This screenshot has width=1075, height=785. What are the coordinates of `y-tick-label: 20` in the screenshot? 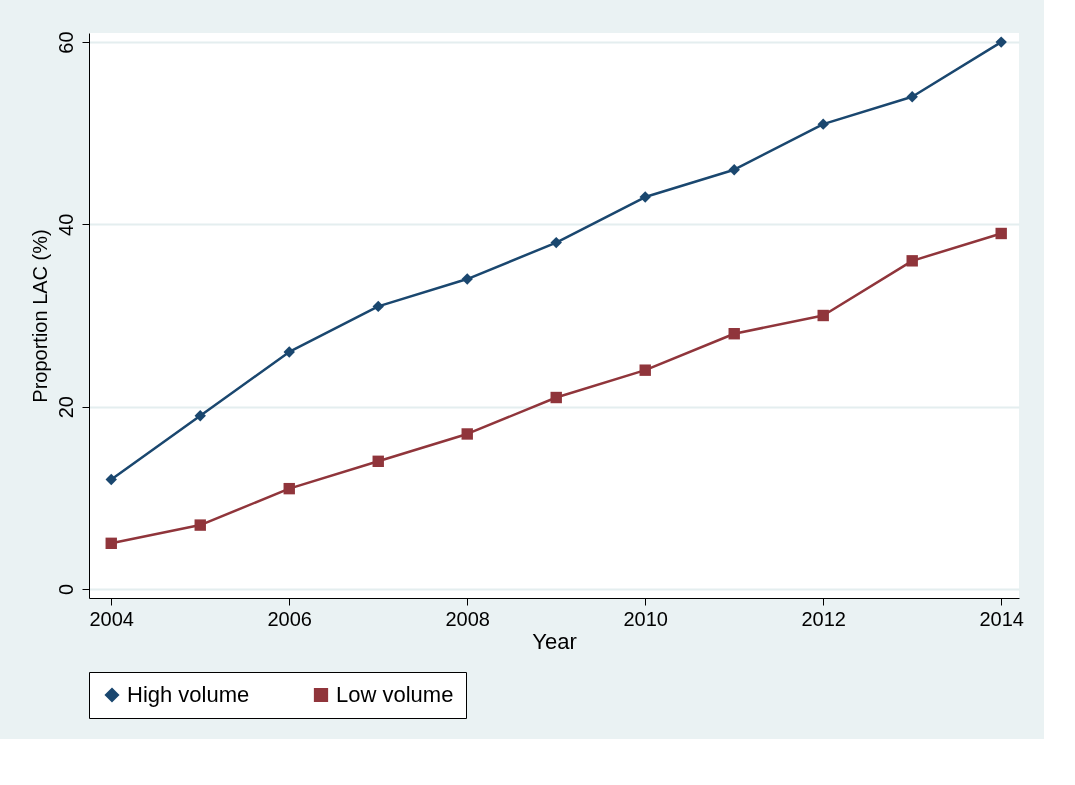 It's located at (65, 407).